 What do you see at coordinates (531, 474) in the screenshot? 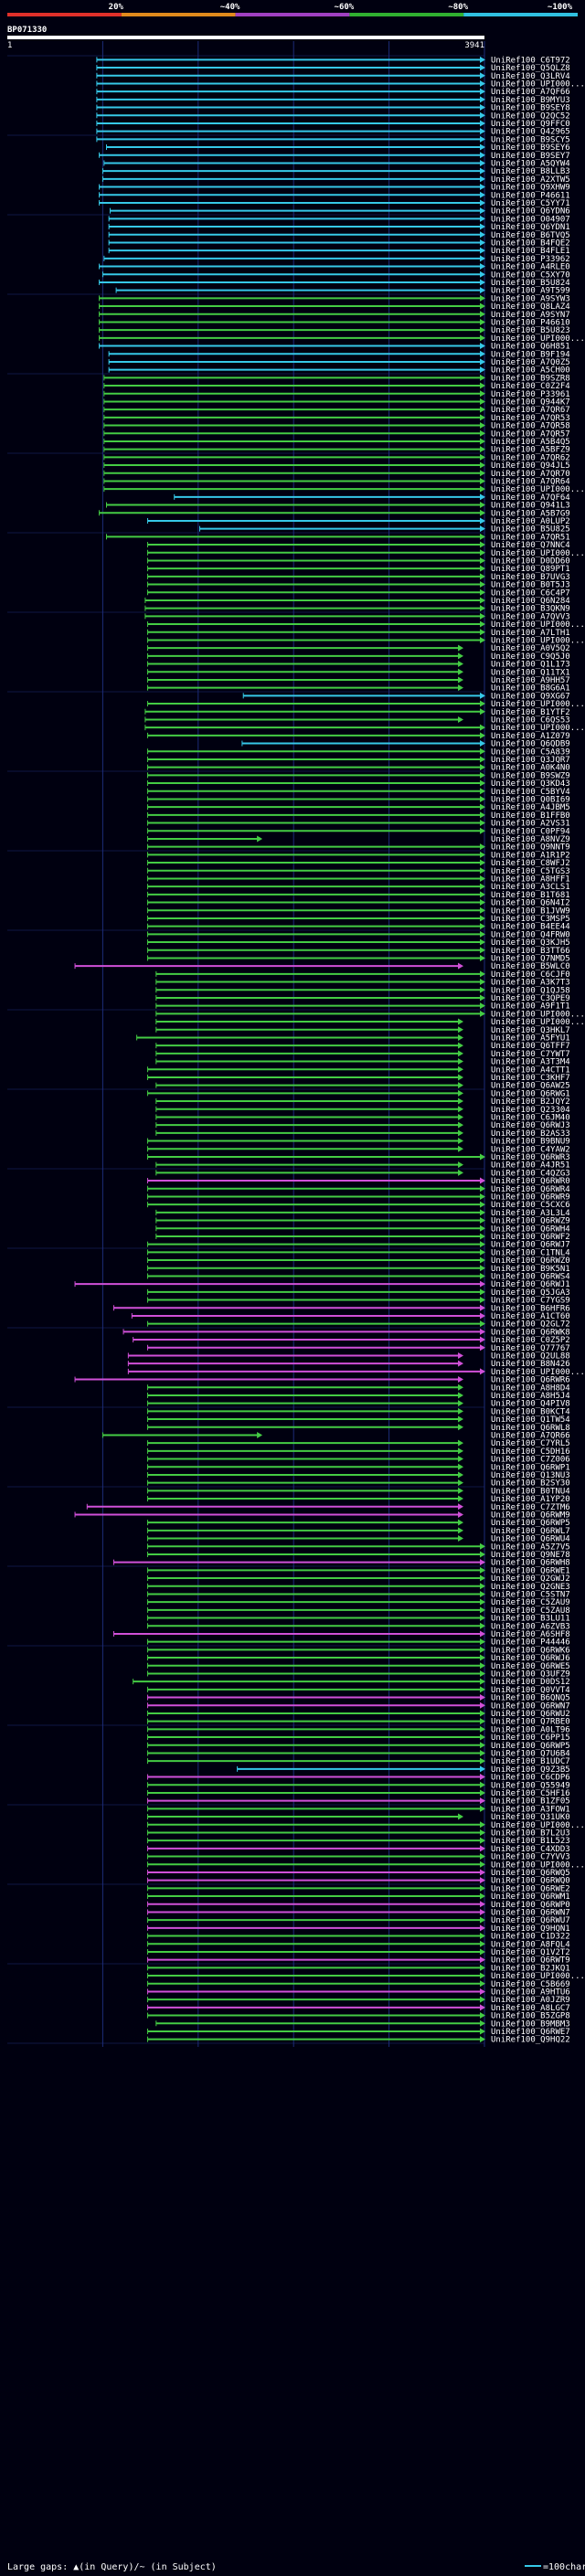
I see `hit-label: UniRef100_A7QR70` at bounding box center [531, 474].